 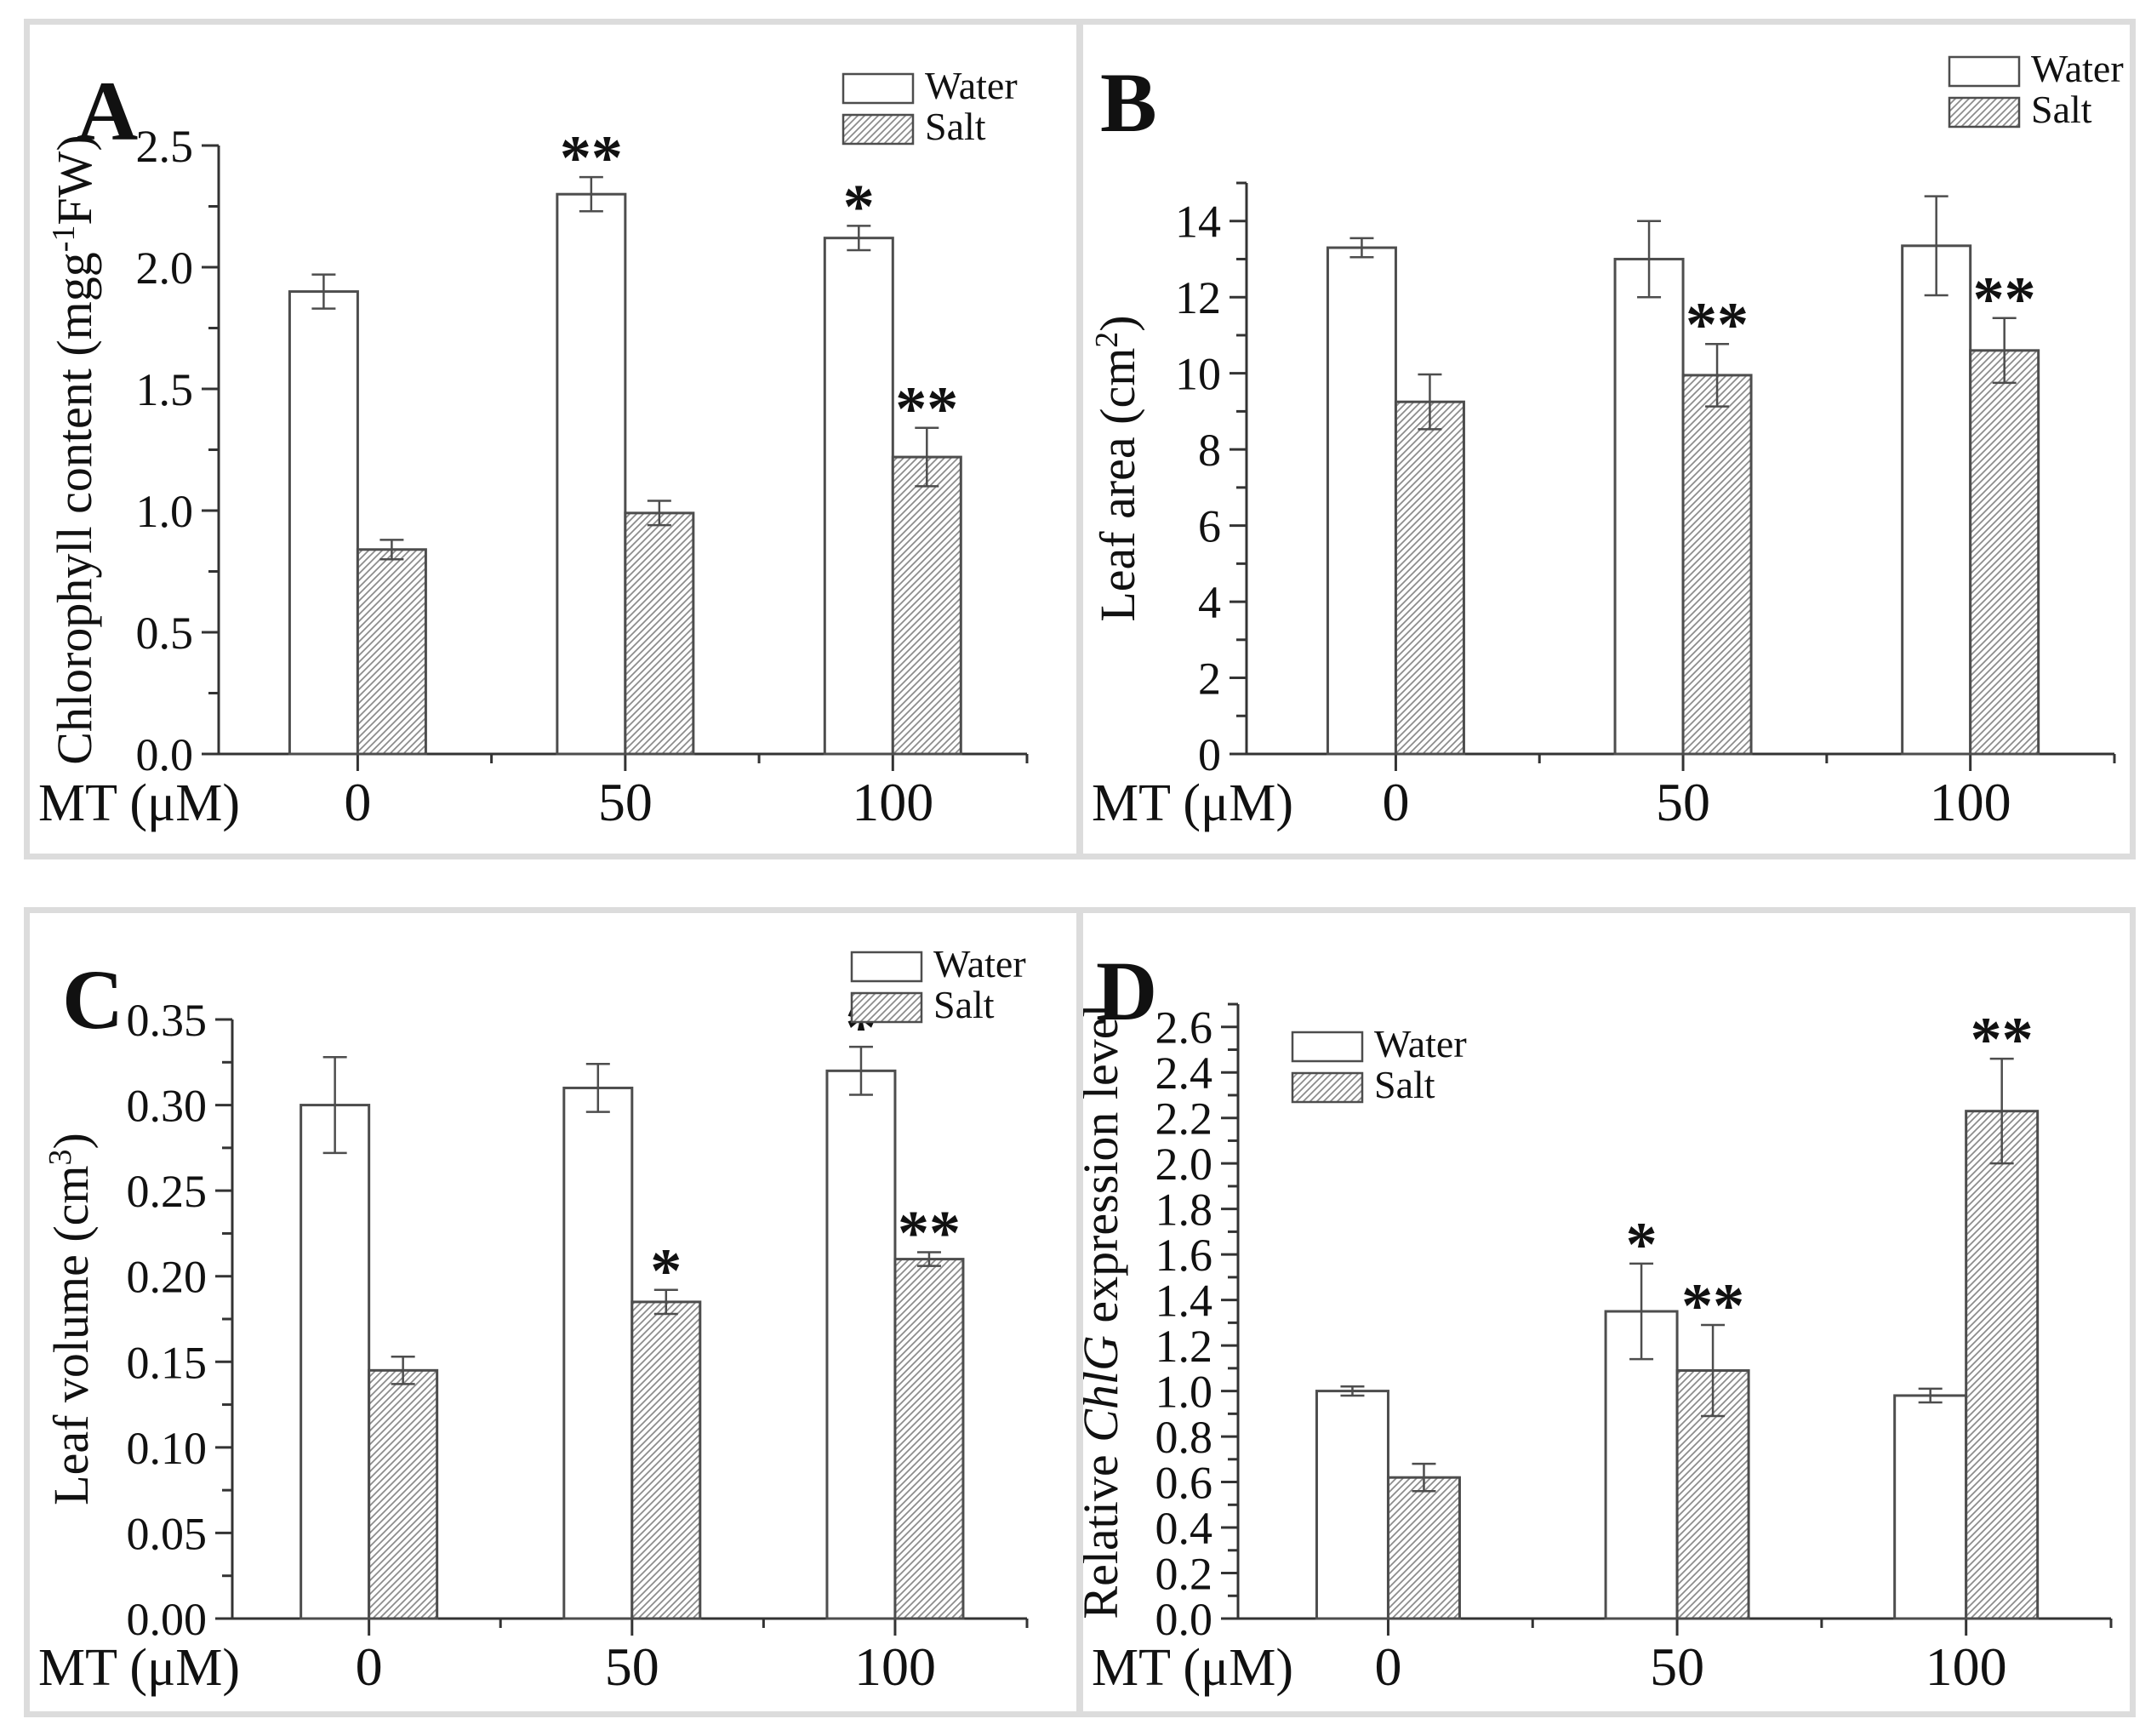 I want to click on svg-text: 10, so click(x=1198, y=374).